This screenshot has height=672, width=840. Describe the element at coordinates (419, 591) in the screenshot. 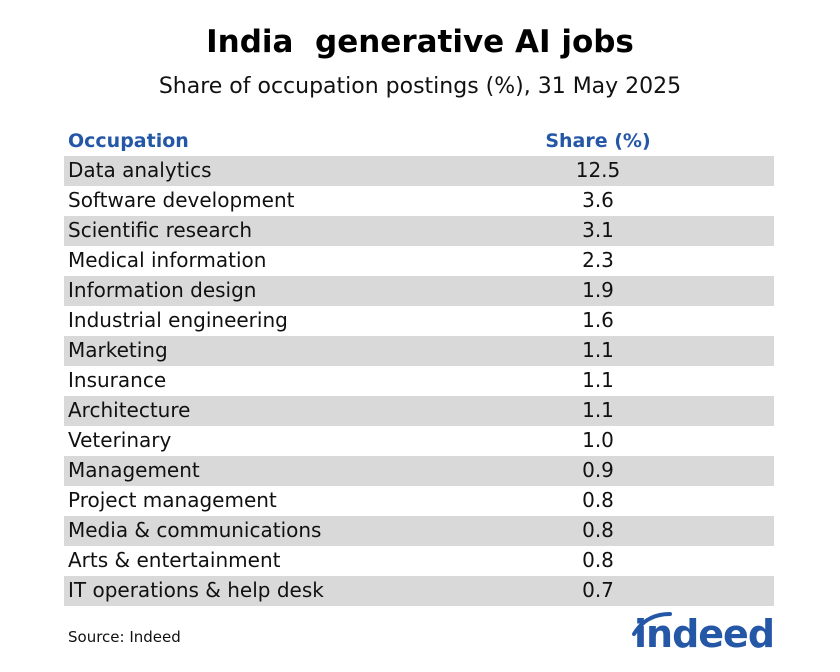

I see `table-row: IT operations & help desk 0.7` at that location.